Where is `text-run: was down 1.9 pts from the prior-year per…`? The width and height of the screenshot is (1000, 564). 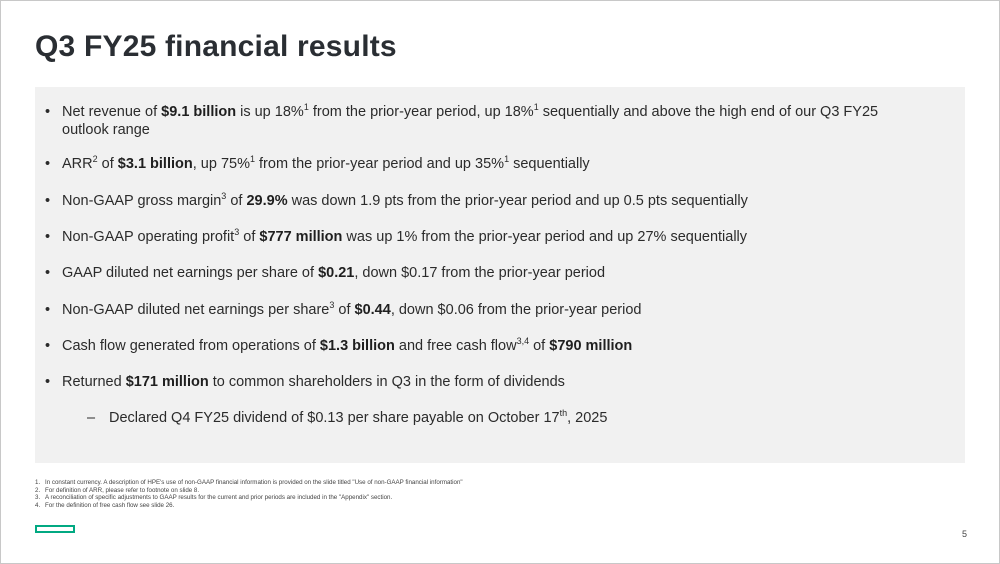
text-run: was down 1.9 pts from the prior-year per… is located at coordinates (517, 201).